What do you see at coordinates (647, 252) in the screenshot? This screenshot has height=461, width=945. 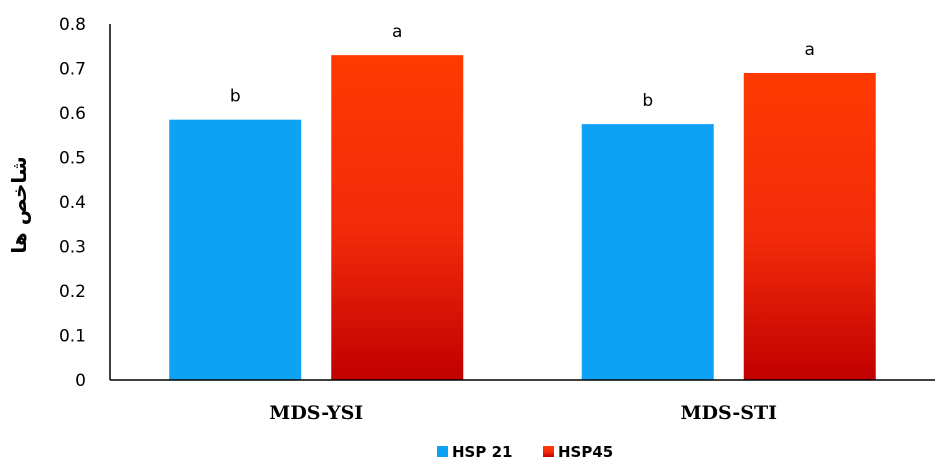 I see `bar-hsp-21-mds-sti` at bounding box center [647, 252].